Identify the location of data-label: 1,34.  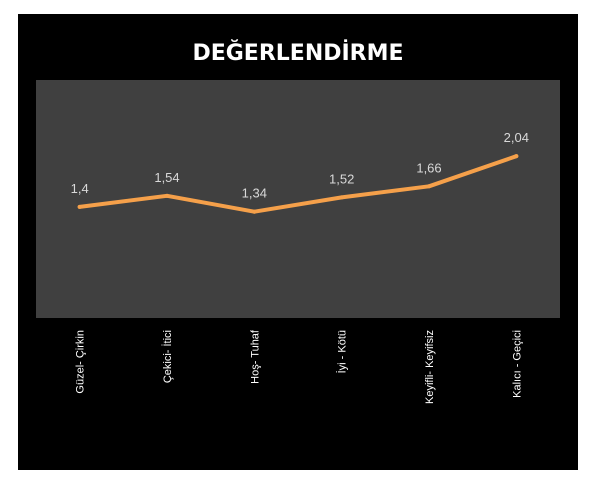
(254, 193).